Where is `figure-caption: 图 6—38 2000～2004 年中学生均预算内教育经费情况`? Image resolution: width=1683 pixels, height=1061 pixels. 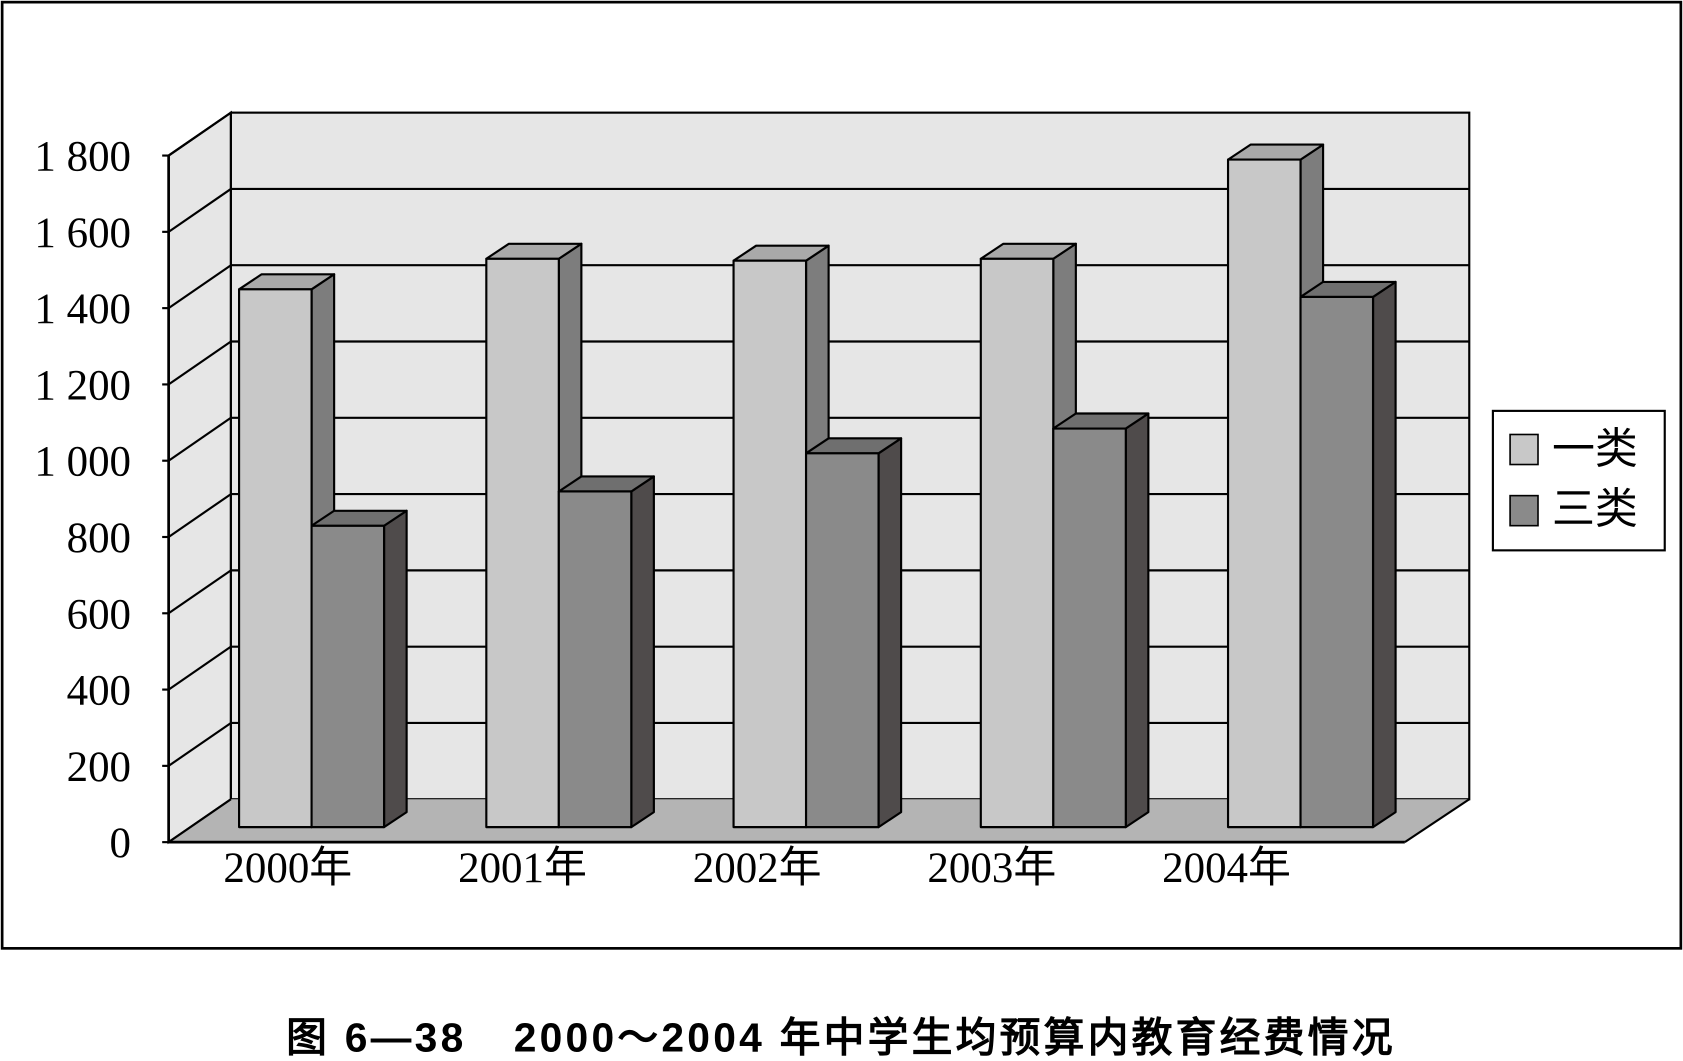 figure-caption: 图 6—38 2000～2004 年中学生均预算内教育经费情况 is located at coordinates (841, 1037).